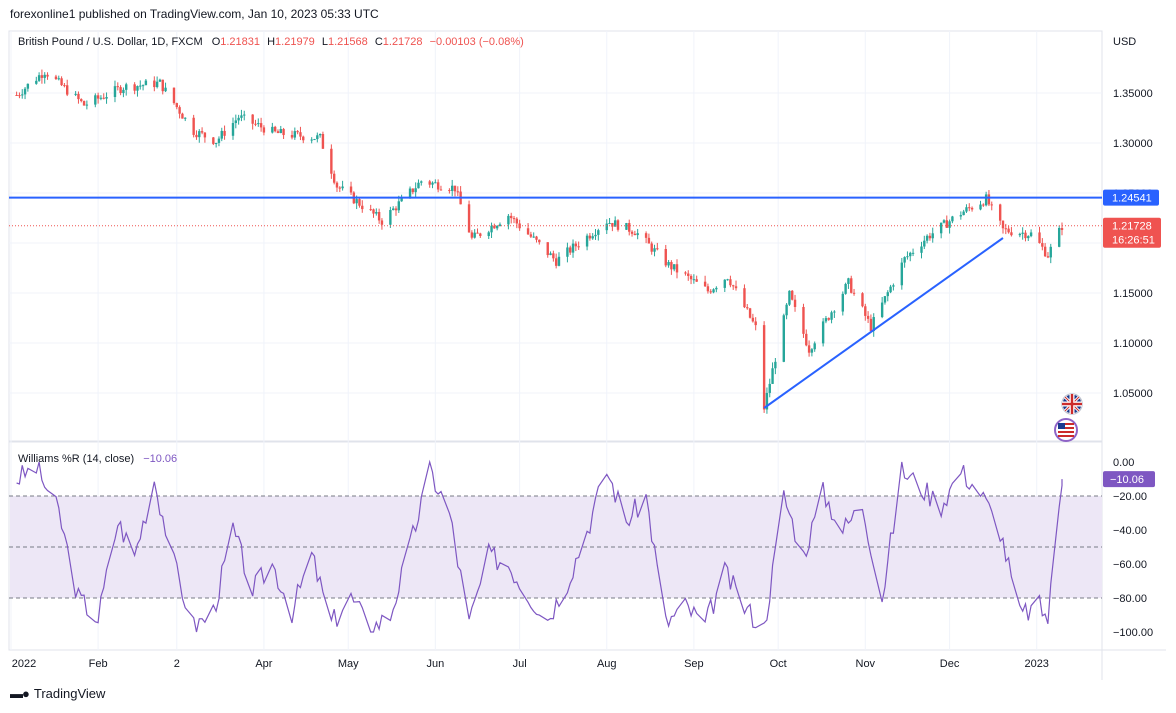 This screenshot has width=1176, height=713. I want to click on price-tick-label: 1.10000, so click(1133, 344).